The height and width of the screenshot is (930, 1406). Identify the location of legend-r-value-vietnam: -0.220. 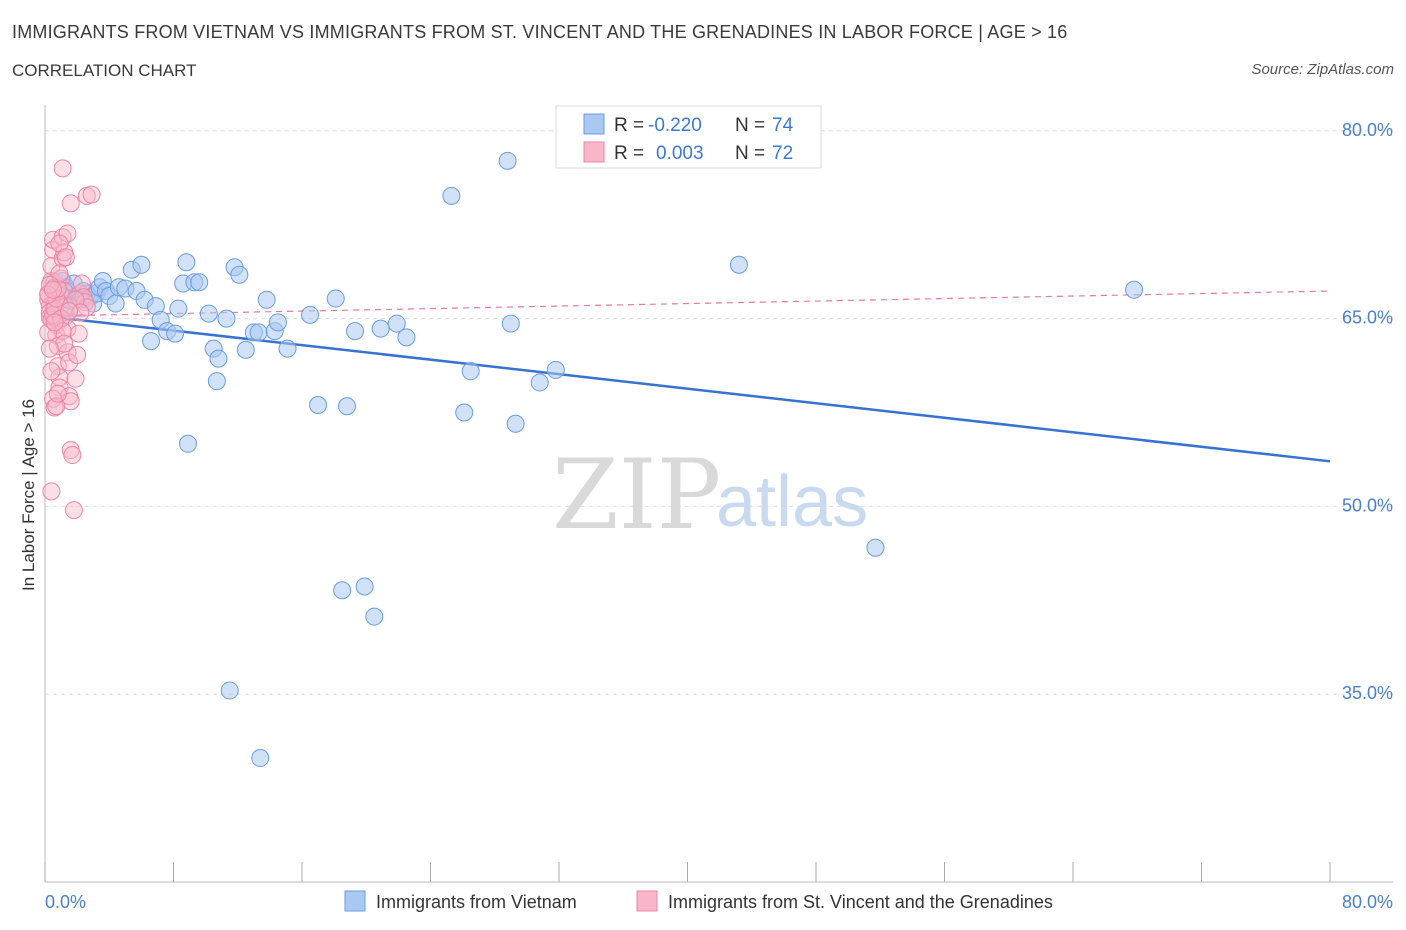
(675, 125).